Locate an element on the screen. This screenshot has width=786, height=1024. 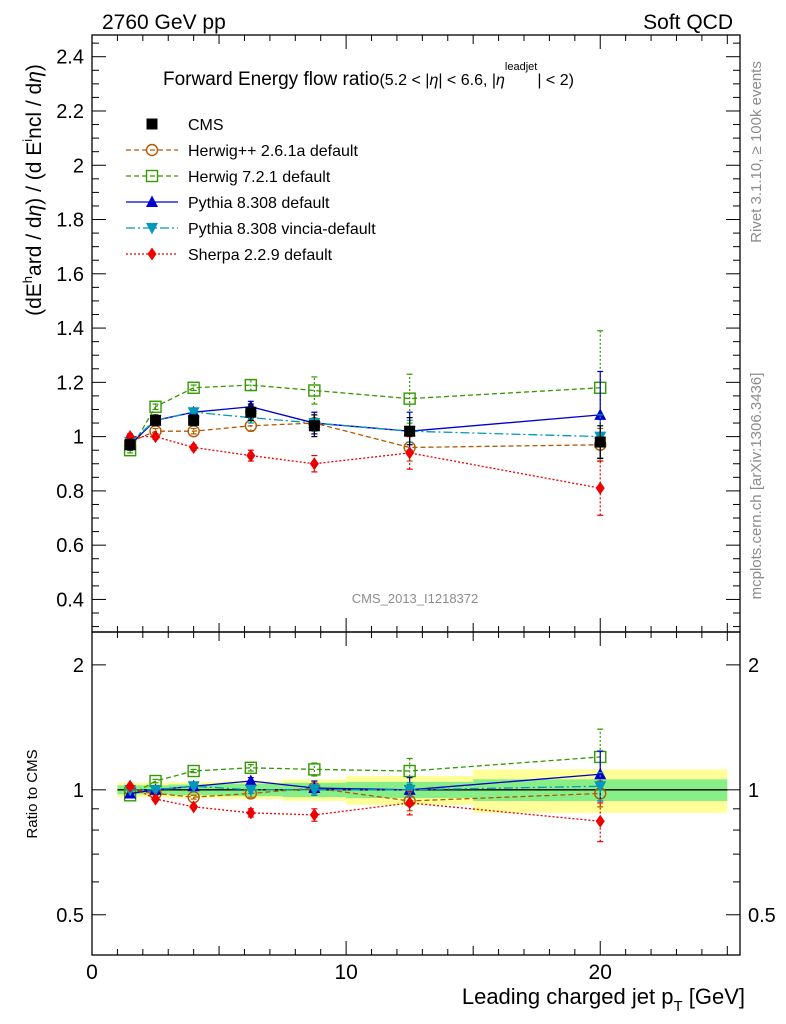
legend-item-herwig7: Herwig 7.2.1 default is located at coordinates (228, 177).